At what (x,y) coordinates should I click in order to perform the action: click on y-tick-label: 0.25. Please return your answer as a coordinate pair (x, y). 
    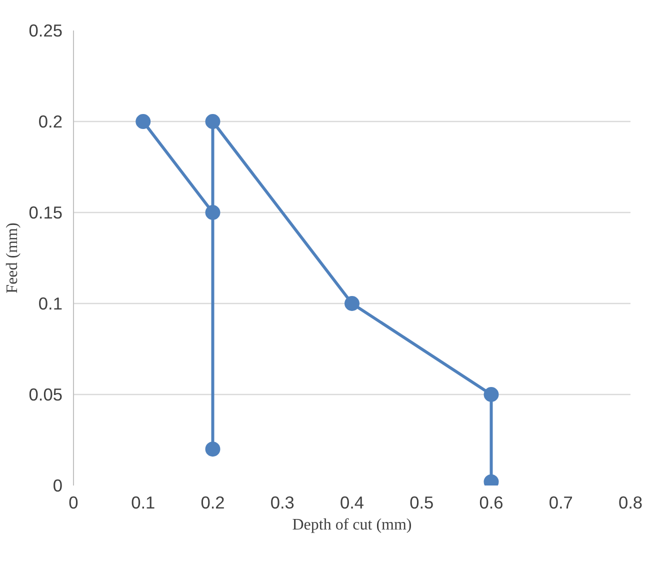
    Looking at the image, I should click on (45, 30).